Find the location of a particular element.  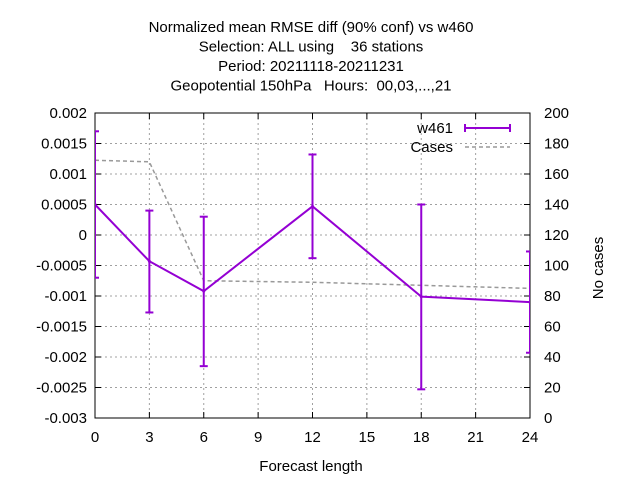

w461-line is located at coordinates (312, 253).